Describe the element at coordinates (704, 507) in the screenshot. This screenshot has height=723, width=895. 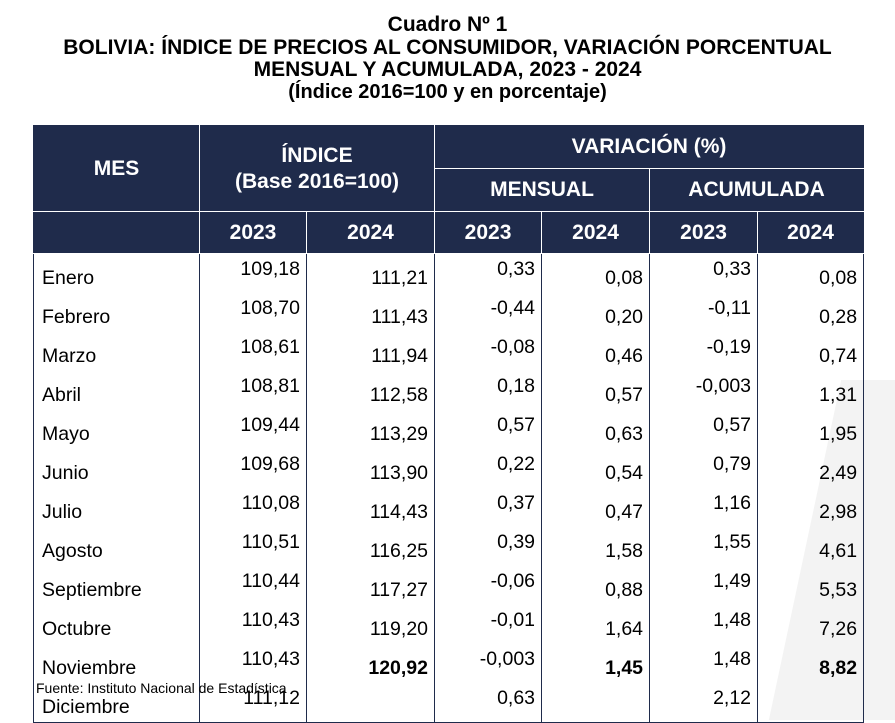
I see `cumulative-2023-cell: 1,16` at that location.